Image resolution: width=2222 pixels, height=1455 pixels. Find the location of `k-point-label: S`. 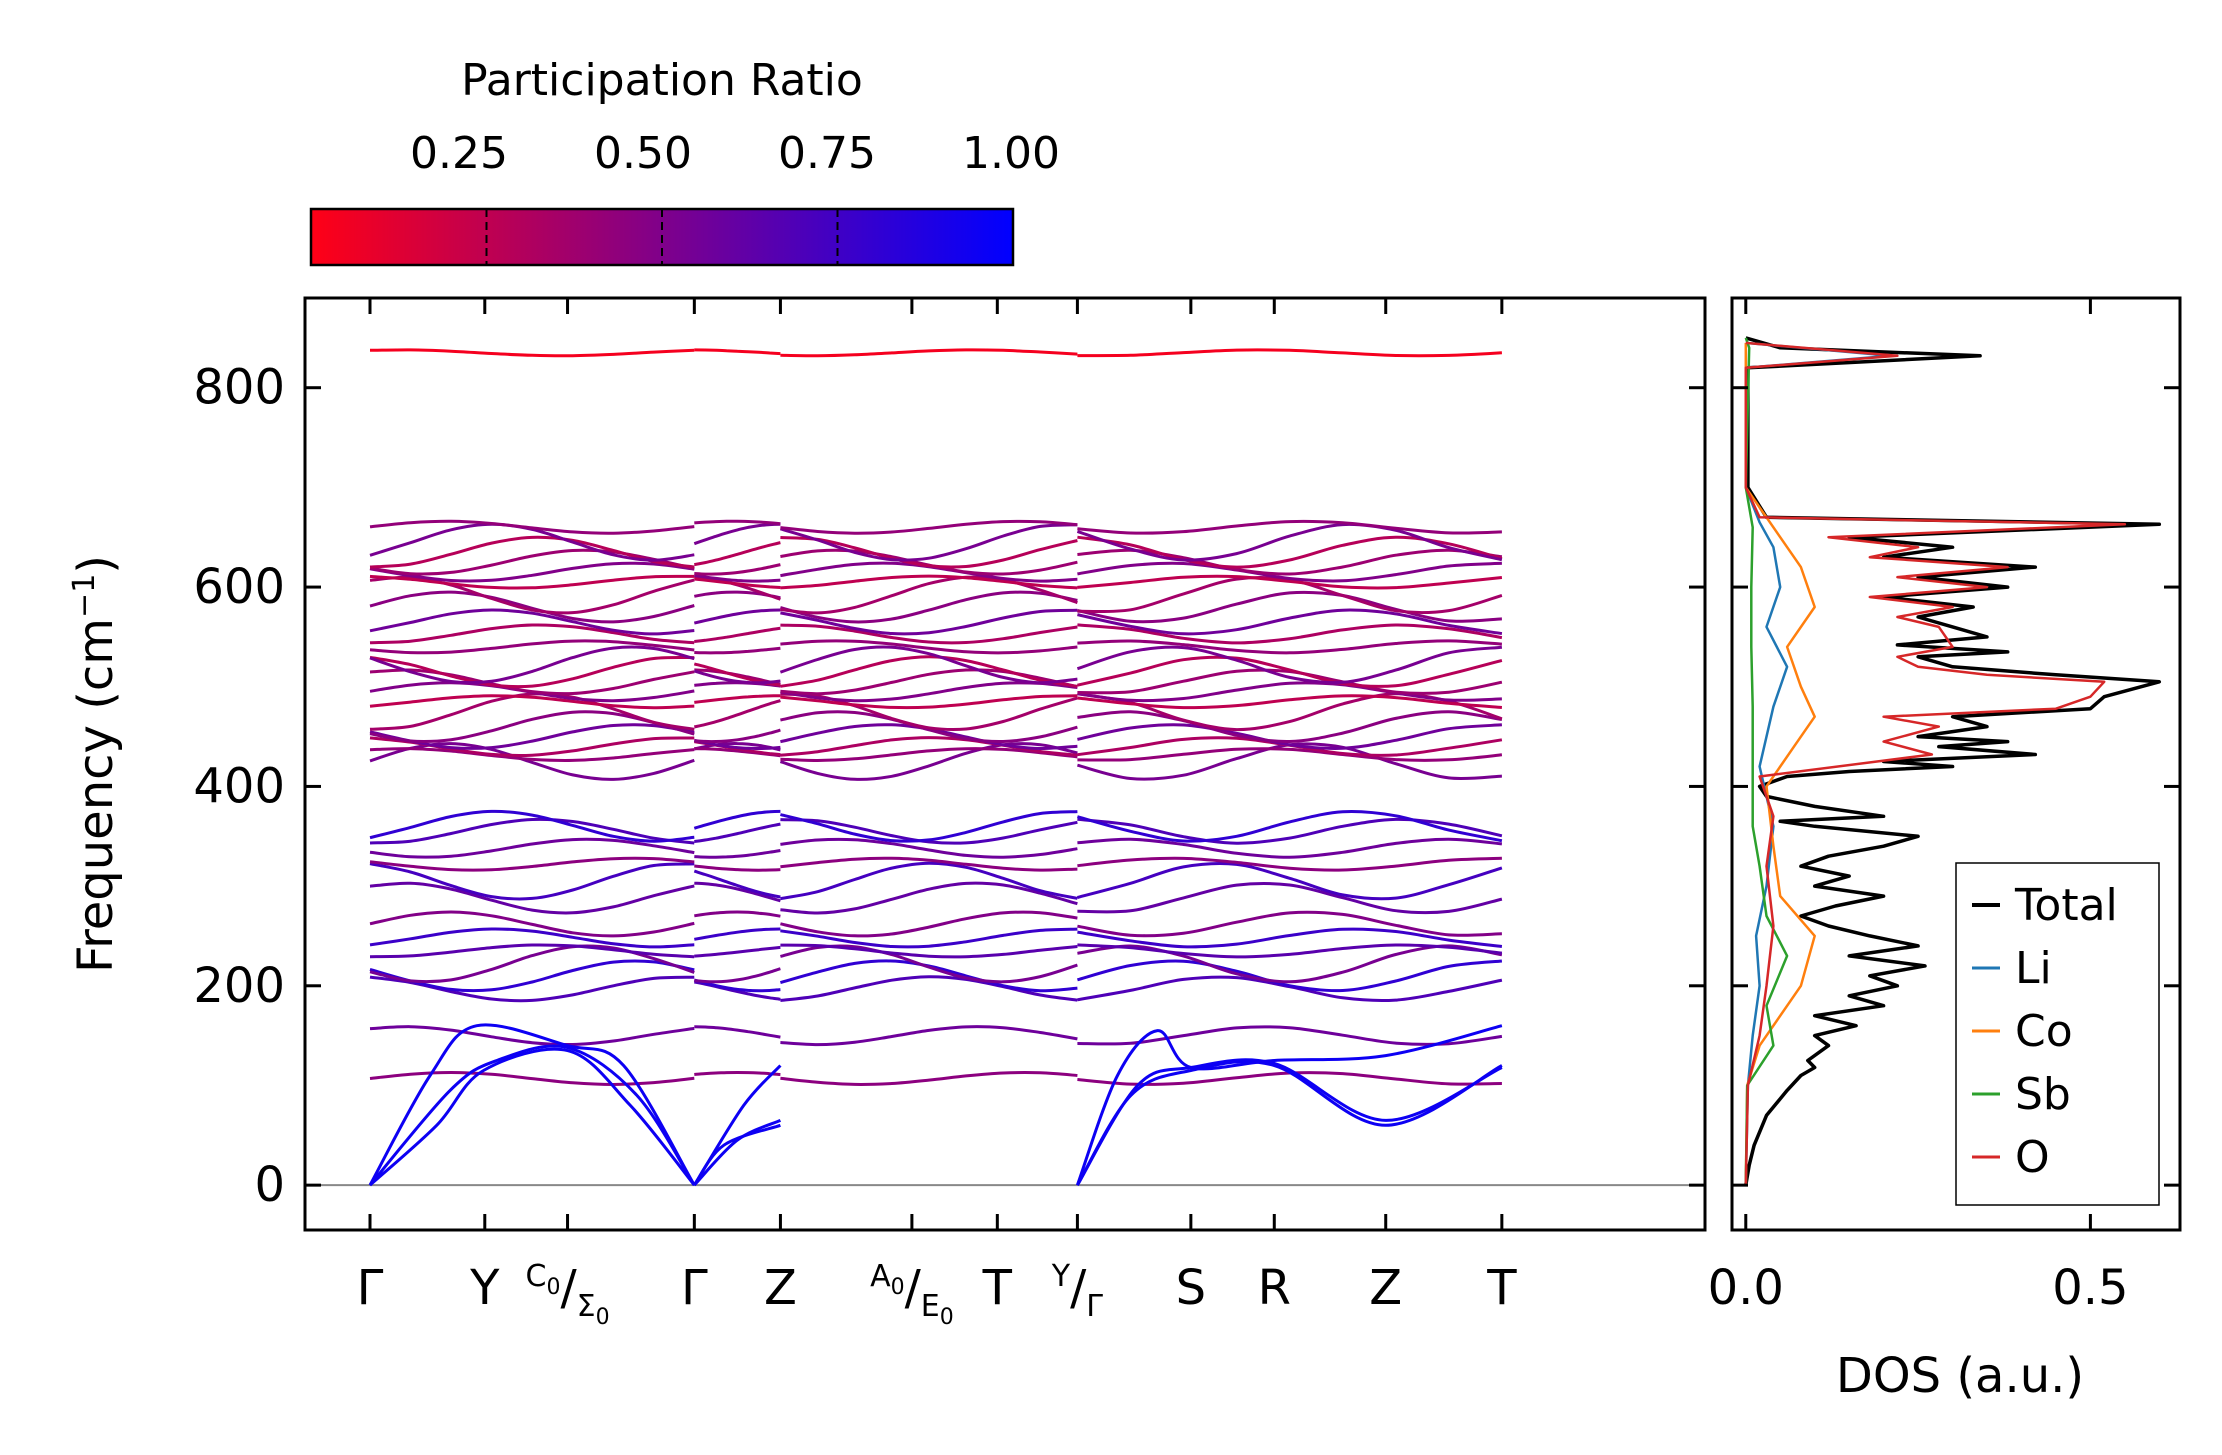

k-point-label: S is located at coordinates (1191, 1288).